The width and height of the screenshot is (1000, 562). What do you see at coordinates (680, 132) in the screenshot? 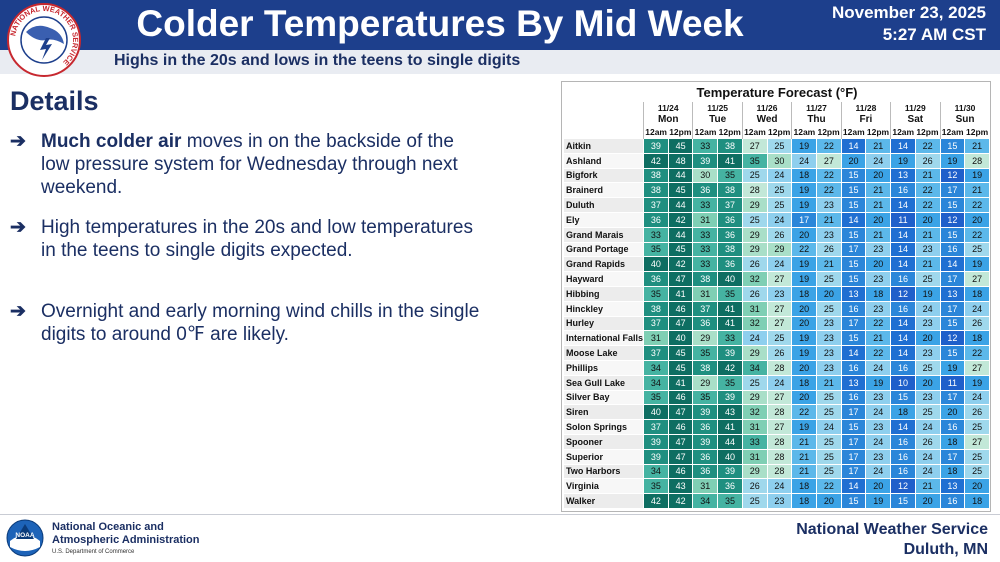
I see `subcol-header: 12pm` at bounding box center [680, 132].